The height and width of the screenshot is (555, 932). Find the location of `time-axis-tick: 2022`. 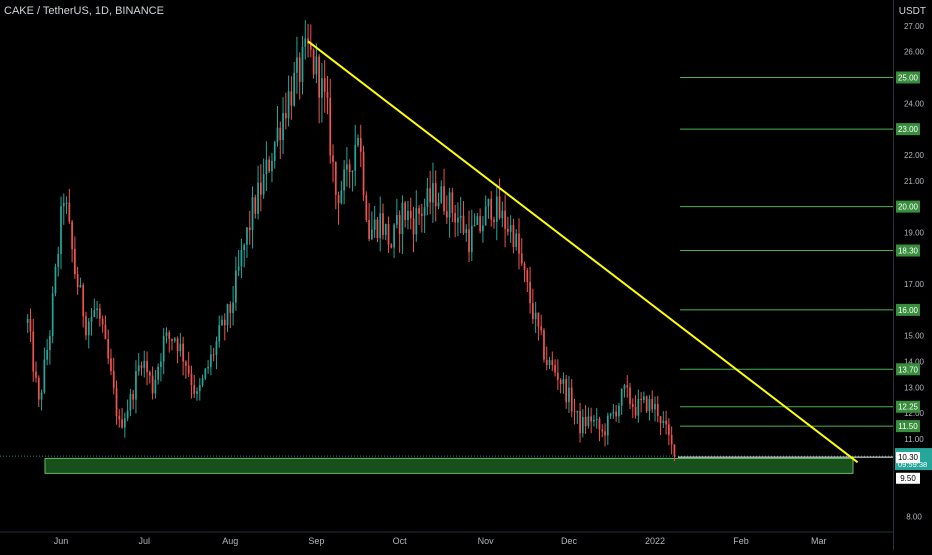

time-axis-tick: 2022 is located at coordinates (655, 541).